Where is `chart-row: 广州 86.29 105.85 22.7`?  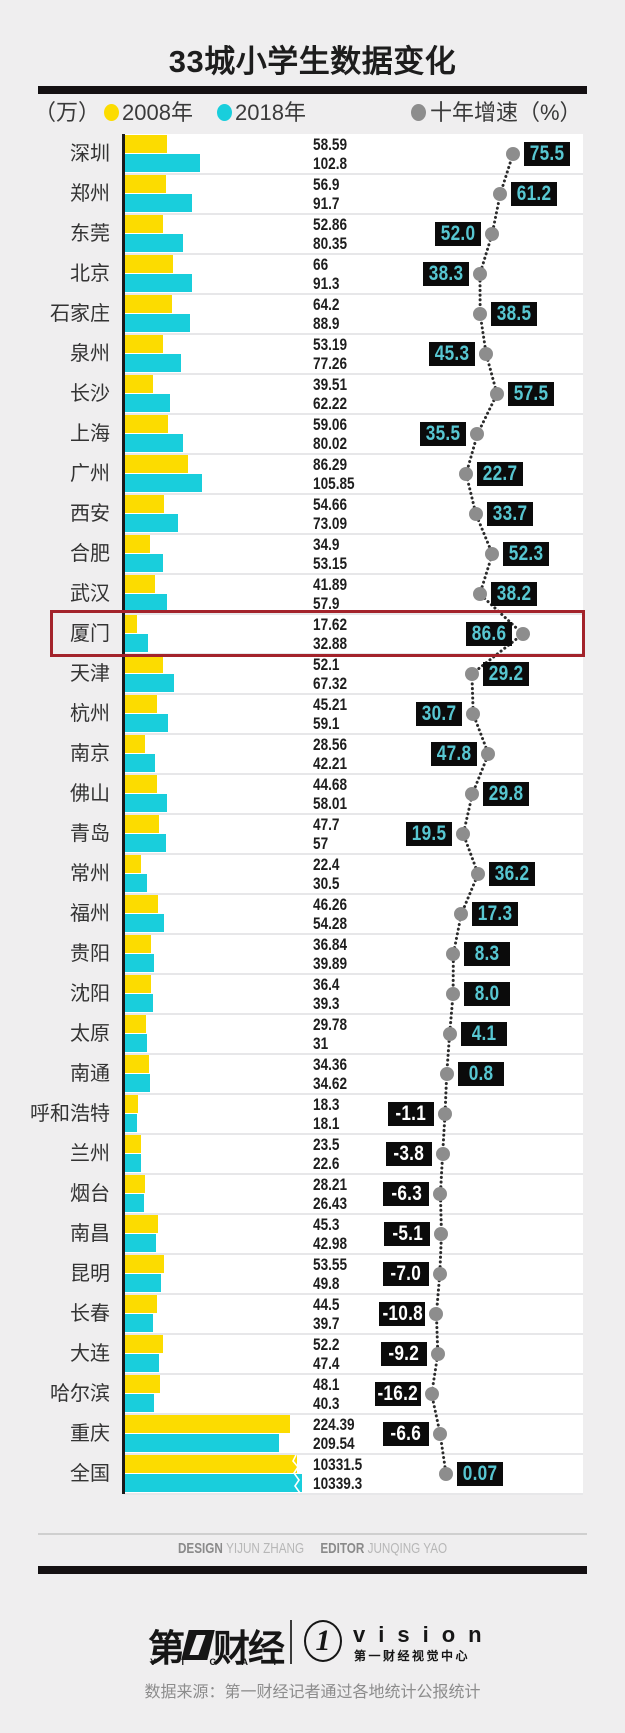
chart-row: 广州 86.29 105.85 22.7 is located at coordinates (312, 474).